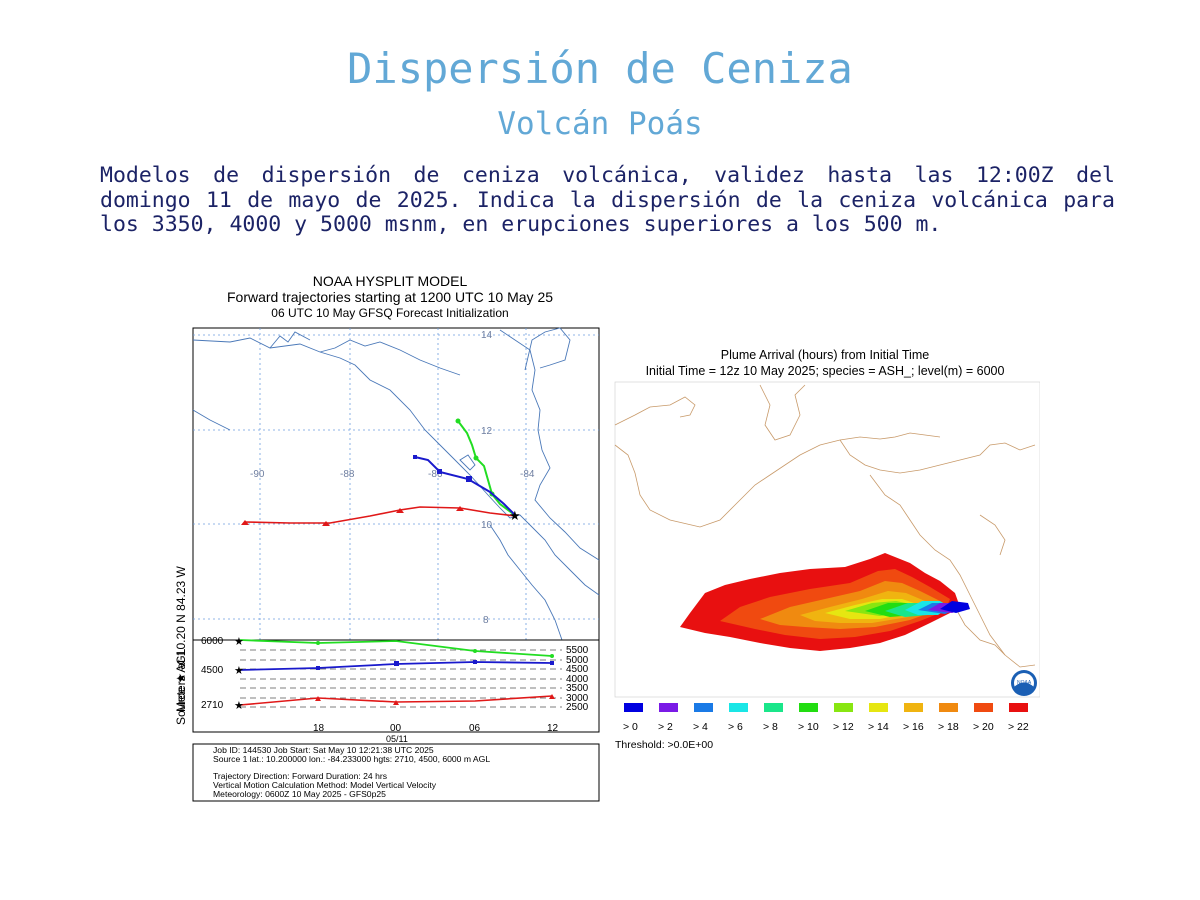 Image resolution: width=1200 pixels, height=900 pixels. What do you see at coordinates (401, 678) in the screenshot?
I see `height-gridlines` at bounding box center [401, 678].